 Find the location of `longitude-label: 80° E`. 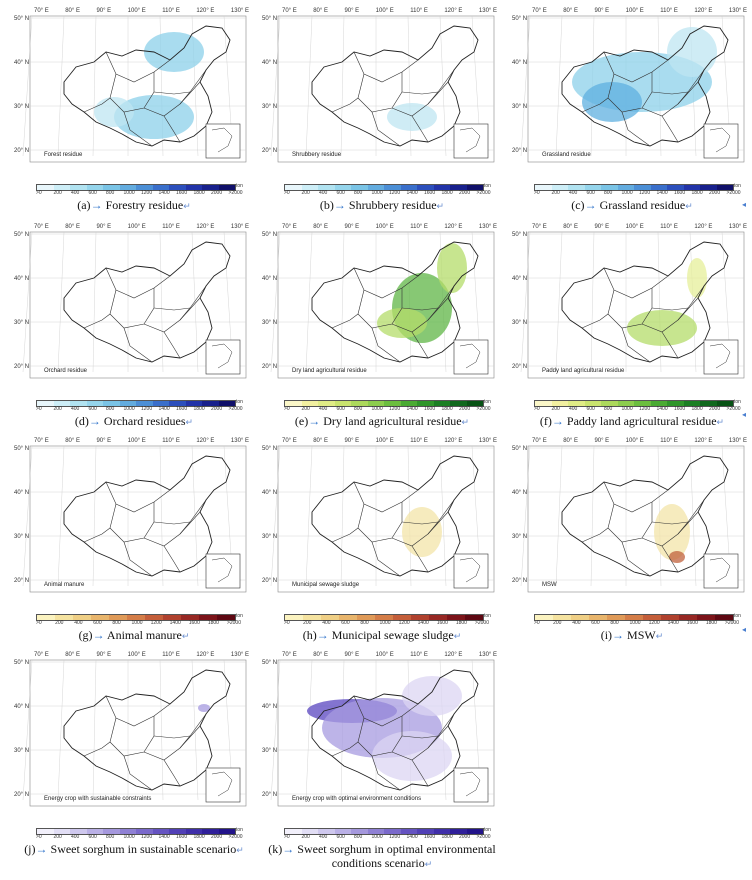

longitude-label: 80° E is located at coordinates (570, 11).